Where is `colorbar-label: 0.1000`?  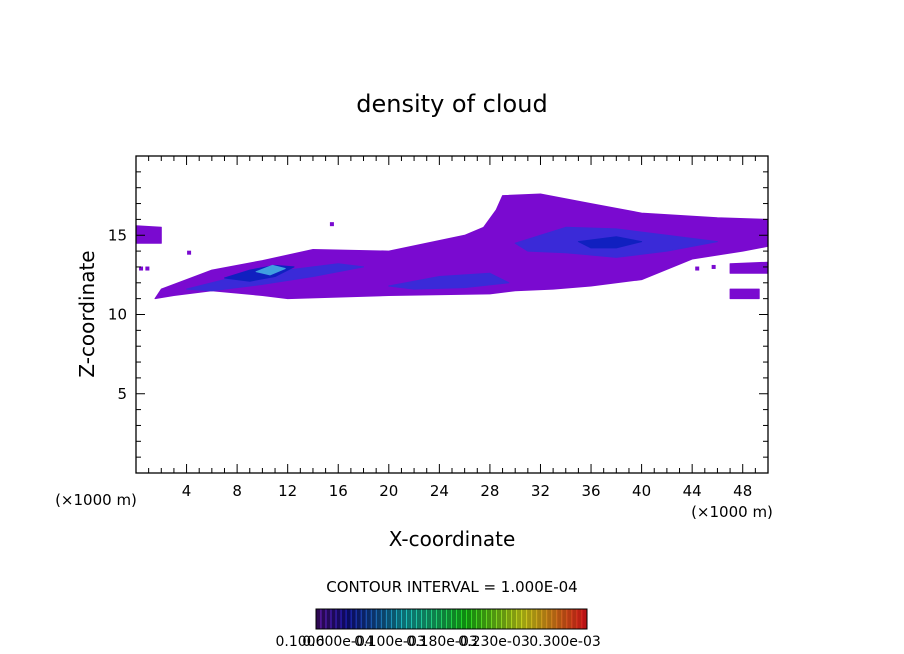 colorbar-label: 0.1000 is located at coordinates (300, 642).